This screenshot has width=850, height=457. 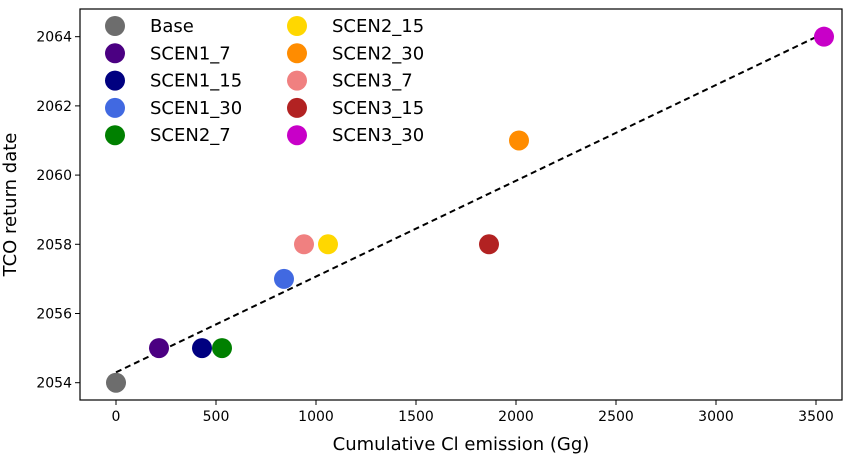 I want to click on legend-label-scen2-30: SCEN2_30, so click(x=378, y=53).